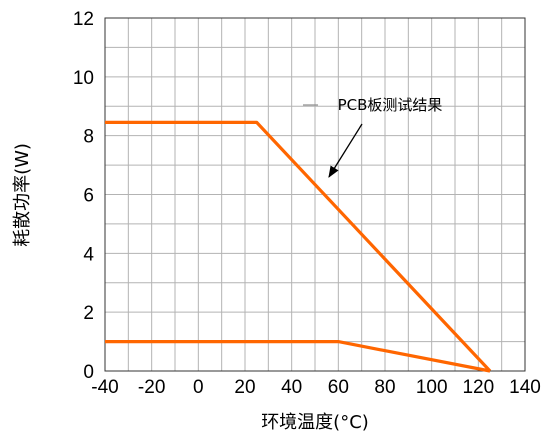  What do you see at coordinates (315, 422) in the screenshot?
I see `x-axis-label: 环境温度(°C)` at bounding box center [315, 422].